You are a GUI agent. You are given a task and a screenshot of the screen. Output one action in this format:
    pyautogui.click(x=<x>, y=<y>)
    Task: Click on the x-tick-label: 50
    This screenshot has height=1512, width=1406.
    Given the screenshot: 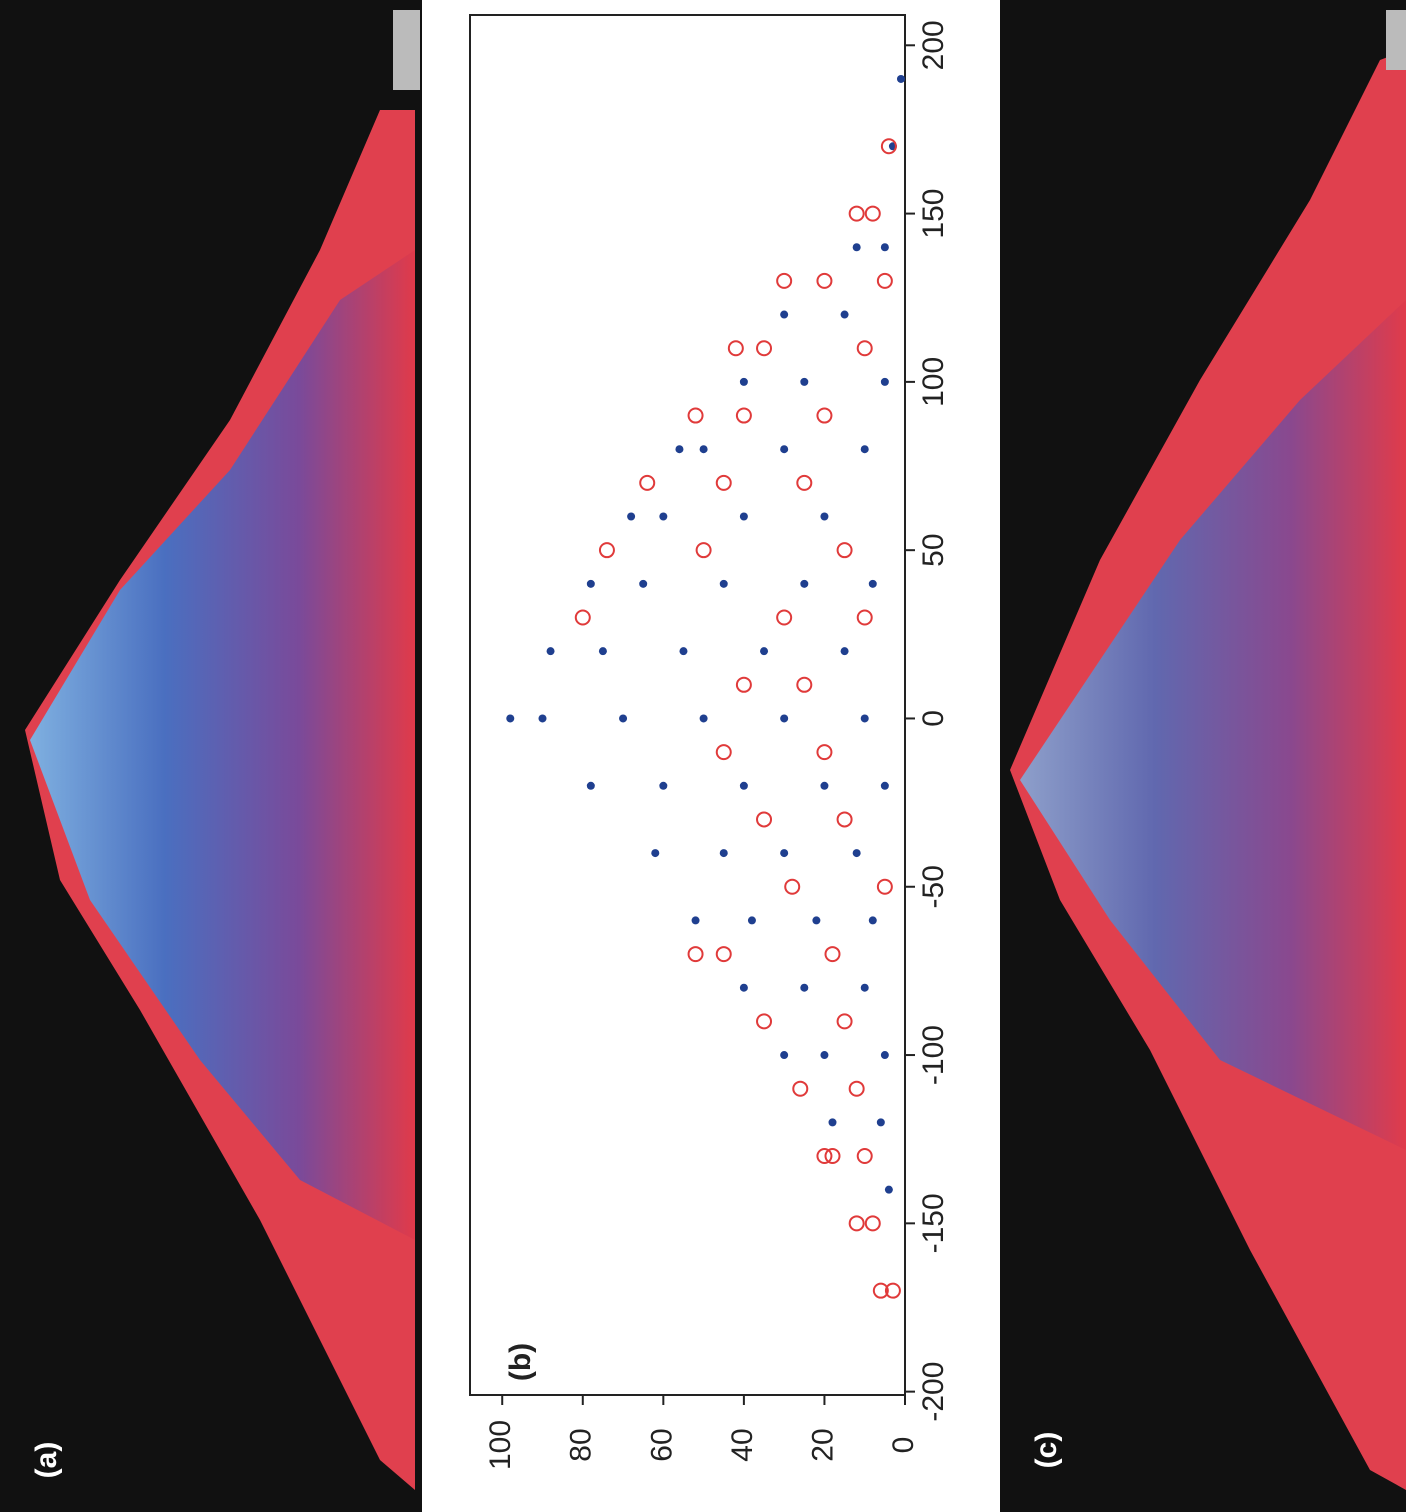 What is the action you would take?
    pyautogui.click(x=933, y=549)
    